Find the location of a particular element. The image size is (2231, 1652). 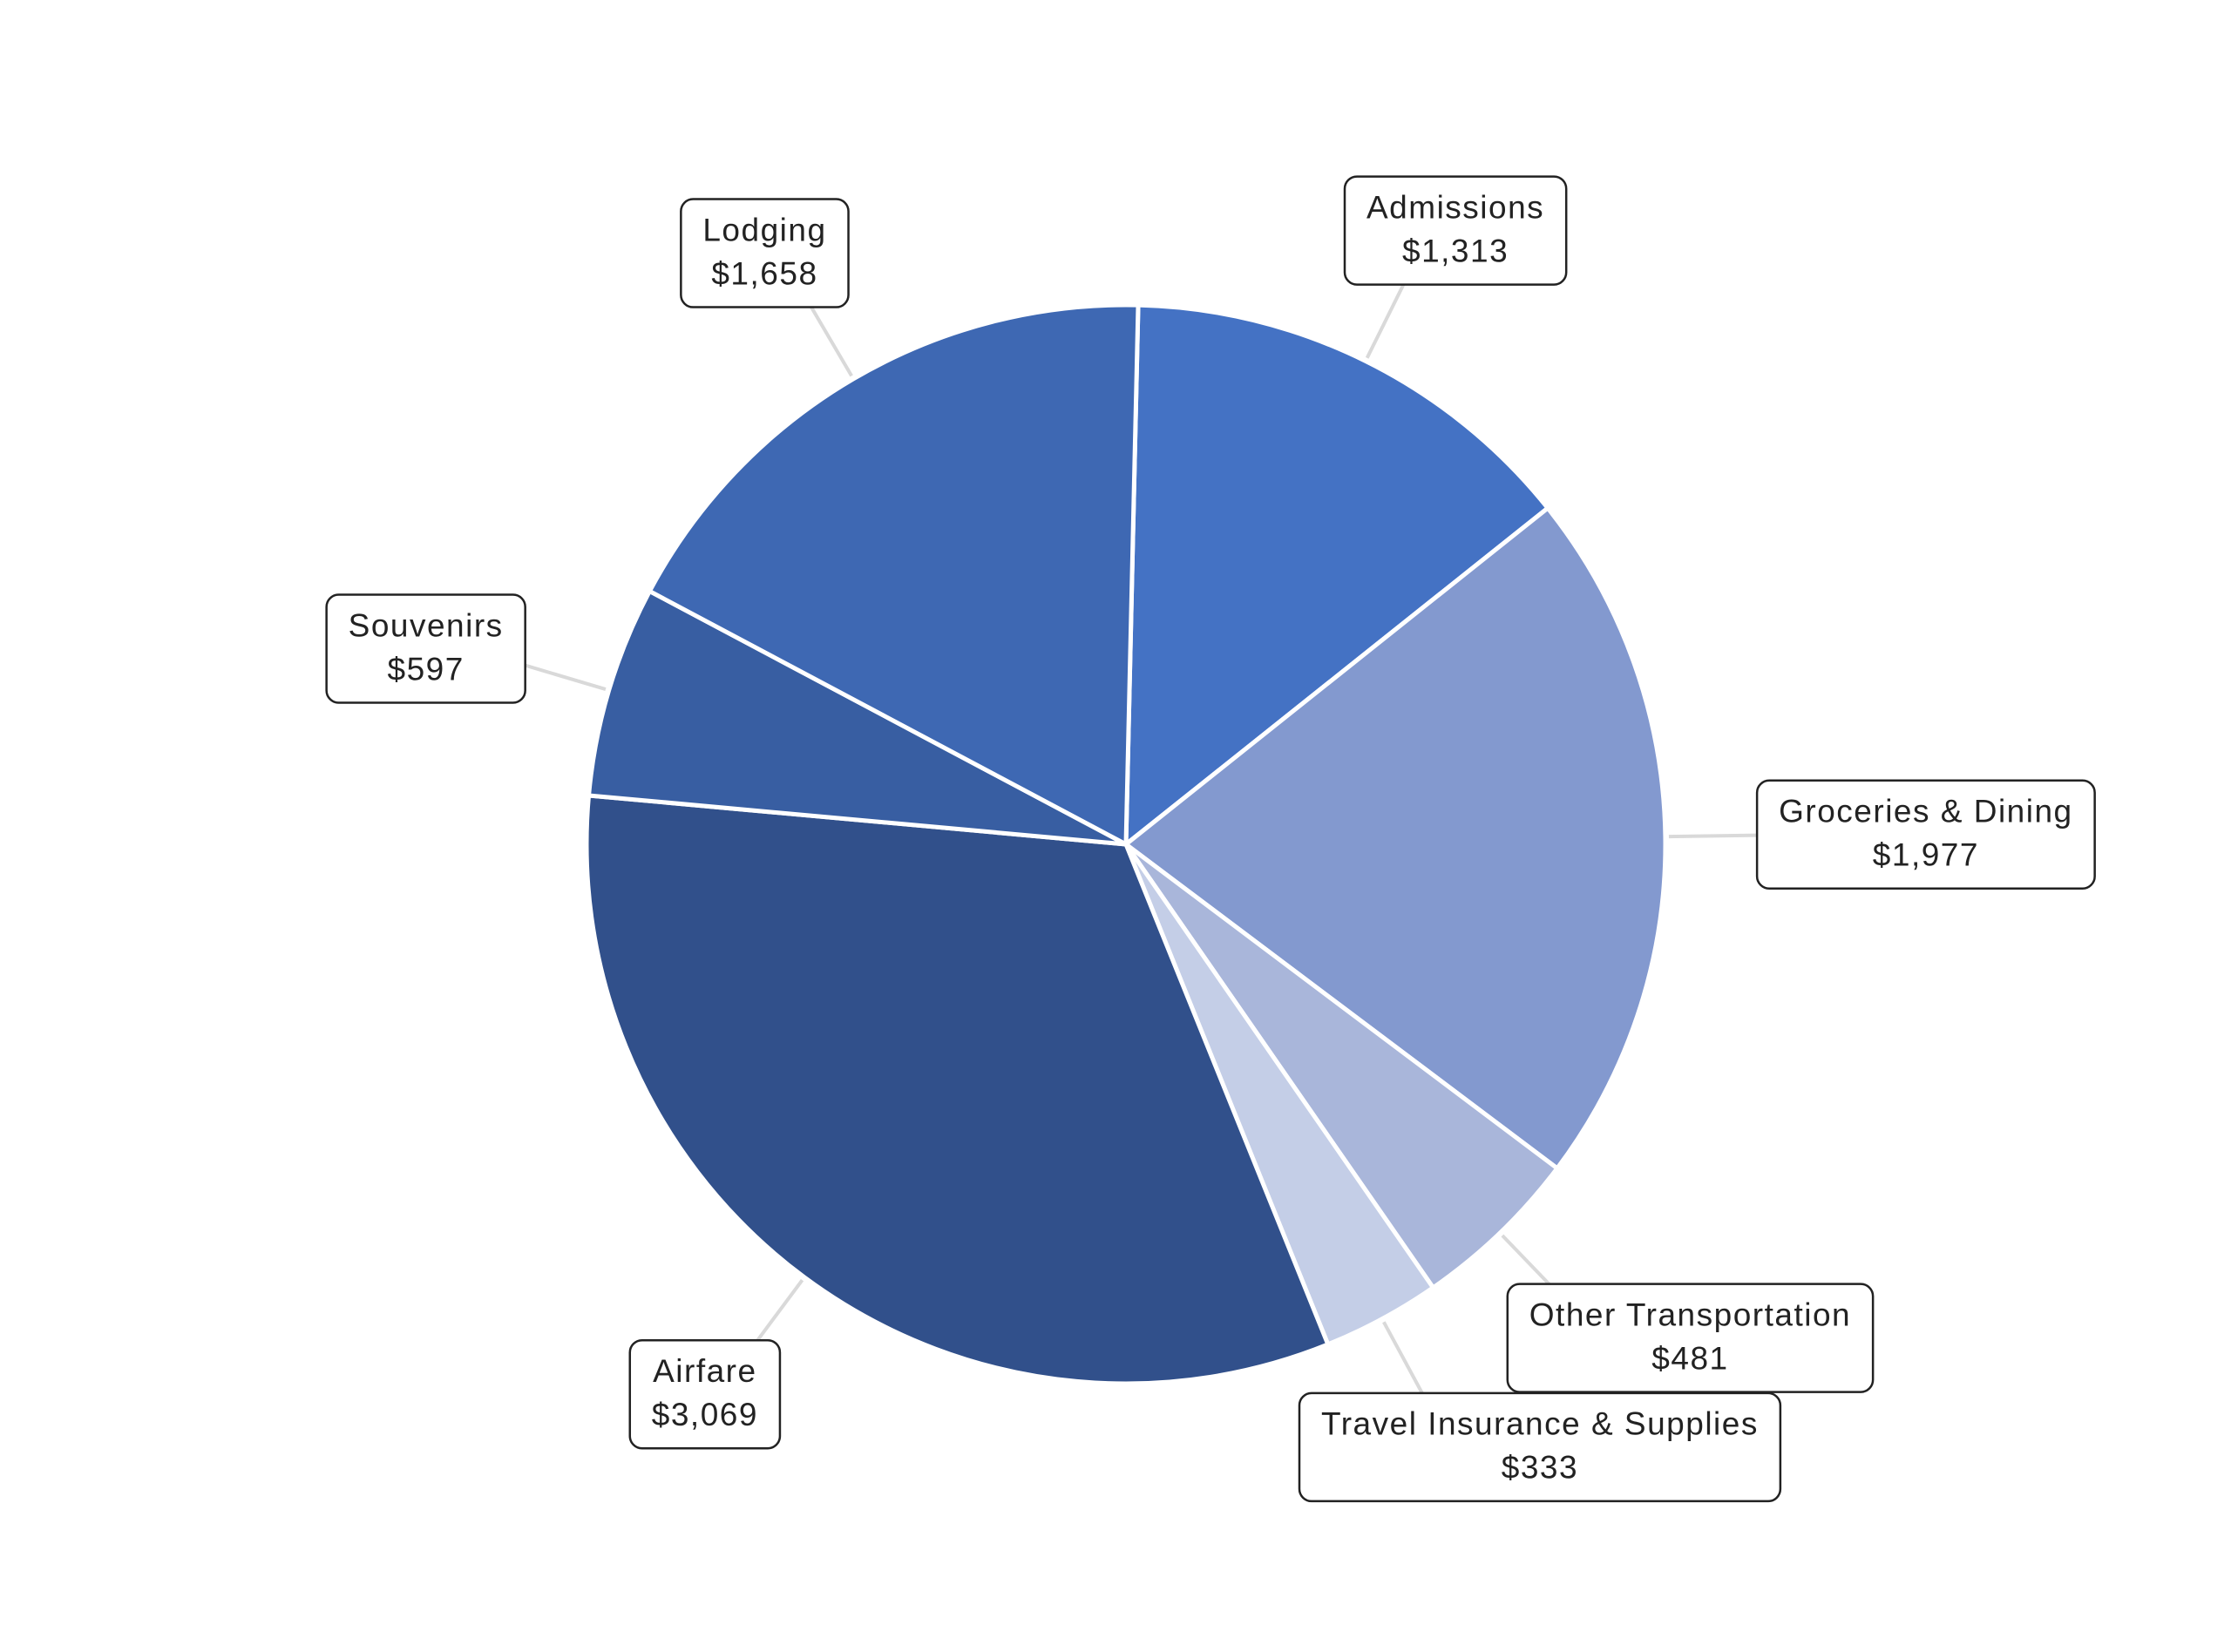

data-label: Lodging $1,658 is located at coordinates (765, 253).